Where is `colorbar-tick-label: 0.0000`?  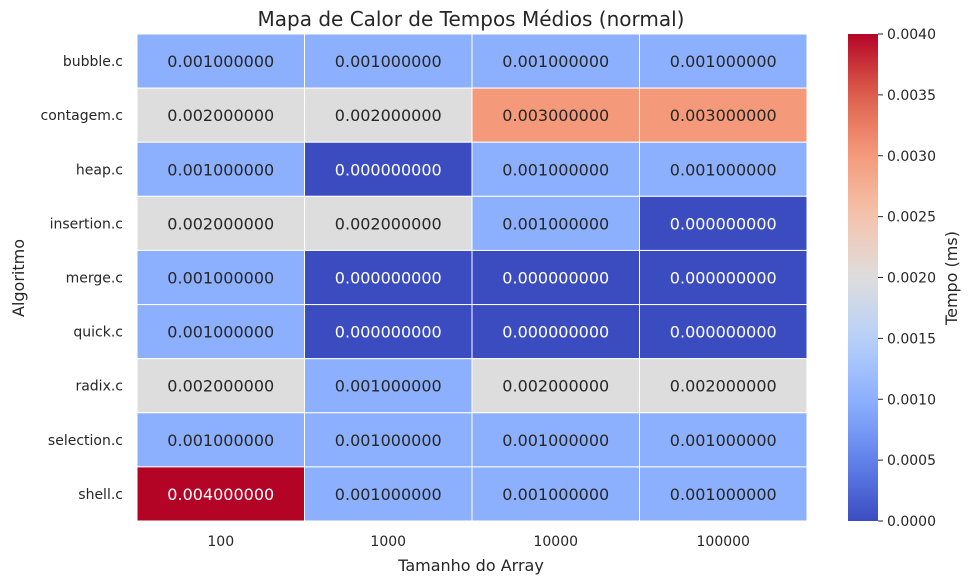 colorbar-tick-label: 0.0000 is located at coordinates (911, 522).